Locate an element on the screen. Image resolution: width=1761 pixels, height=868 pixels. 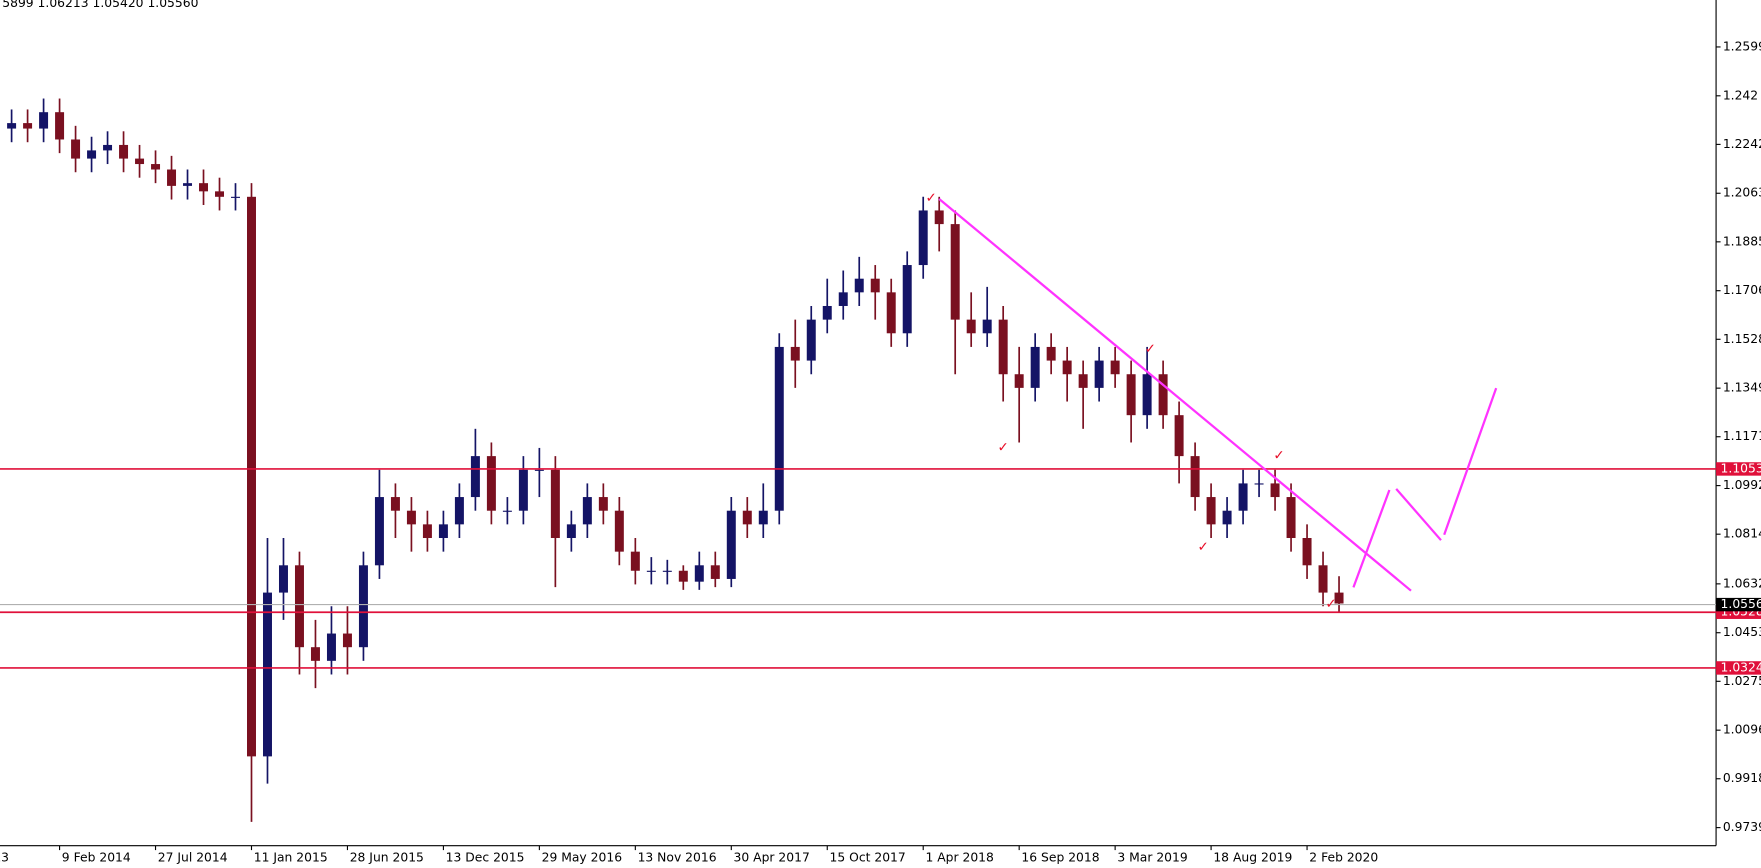
ohlc-header: 5899 1.06213 1.05420 1.05560 is located at coordinates (100, 5).